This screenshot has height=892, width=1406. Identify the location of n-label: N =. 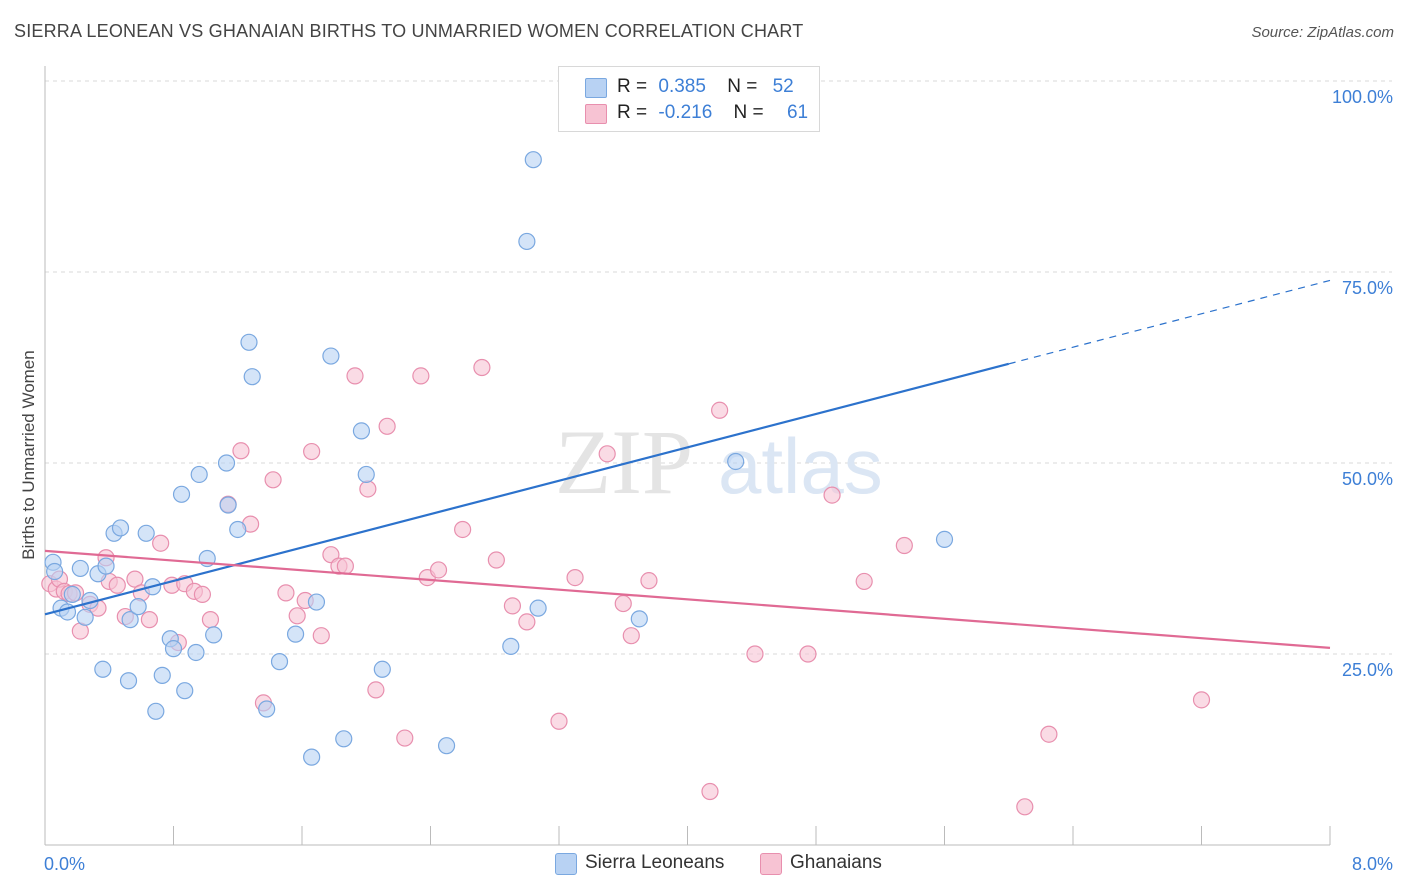
(742, 86).